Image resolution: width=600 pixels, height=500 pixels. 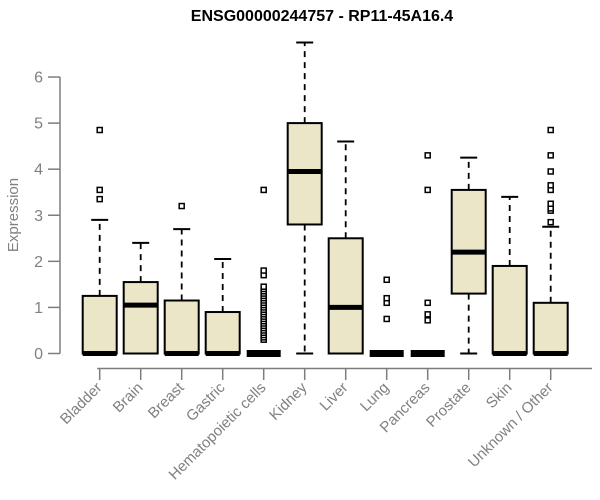 What do you see at coordinates (38, 262) in the screenshot?
I see `y-tick-label: 2` at bounding box center [38, 262].